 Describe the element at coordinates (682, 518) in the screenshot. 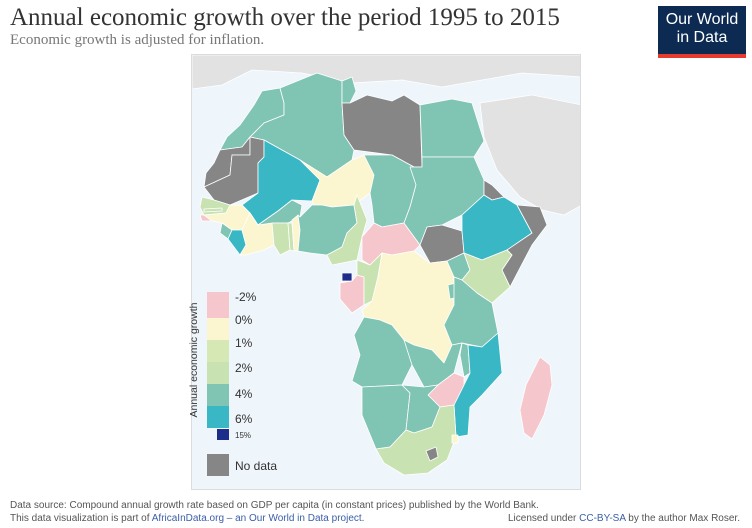

I see `license-suffix: by the author Max Roser.` at that location.